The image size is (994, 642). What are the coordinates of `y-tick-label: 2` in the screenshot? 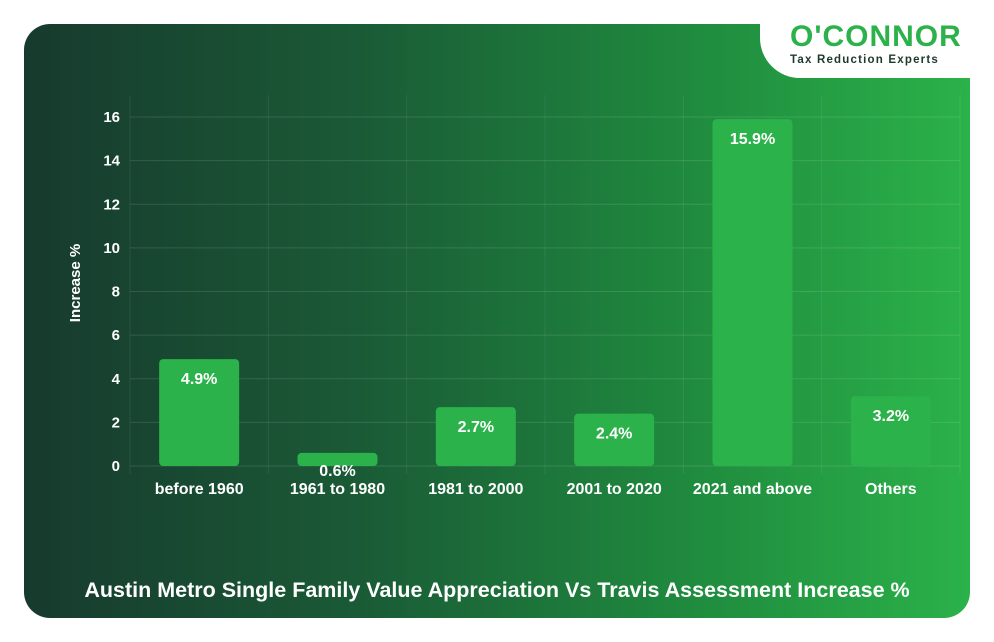 It's located at (116, 422).